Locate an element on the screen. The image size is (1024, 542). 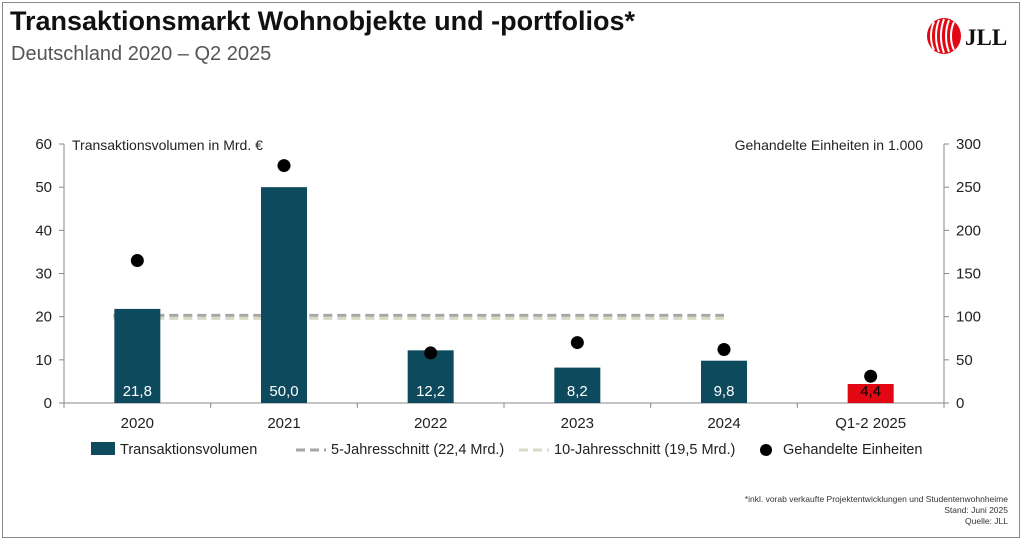
y-right-tick-label: 100 is located at coordinates (968, 317).